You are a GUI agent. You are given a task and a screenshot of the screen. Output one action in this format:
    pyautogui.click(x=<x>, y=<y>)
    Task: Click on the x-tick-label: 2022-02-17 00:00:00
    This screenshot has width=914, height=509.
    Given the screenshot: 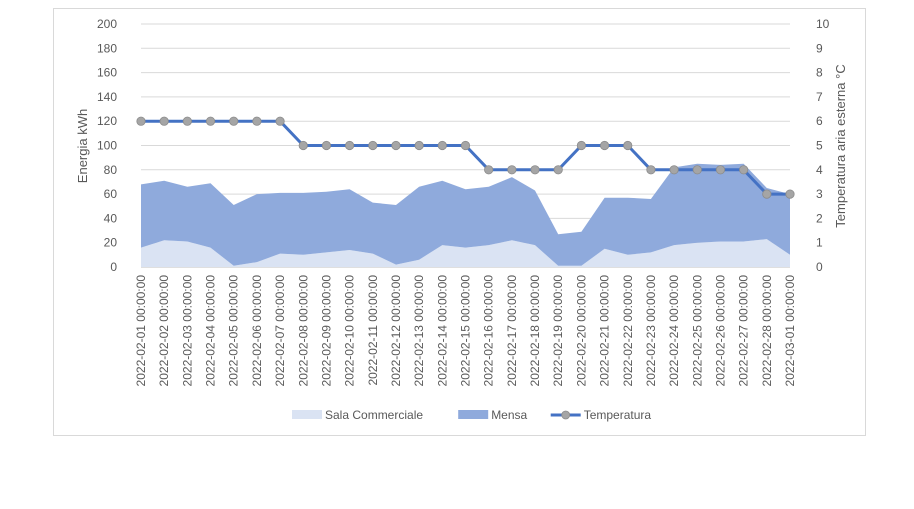 What is the action you would take?
    pyautogui.click(x=512, y=331)
    